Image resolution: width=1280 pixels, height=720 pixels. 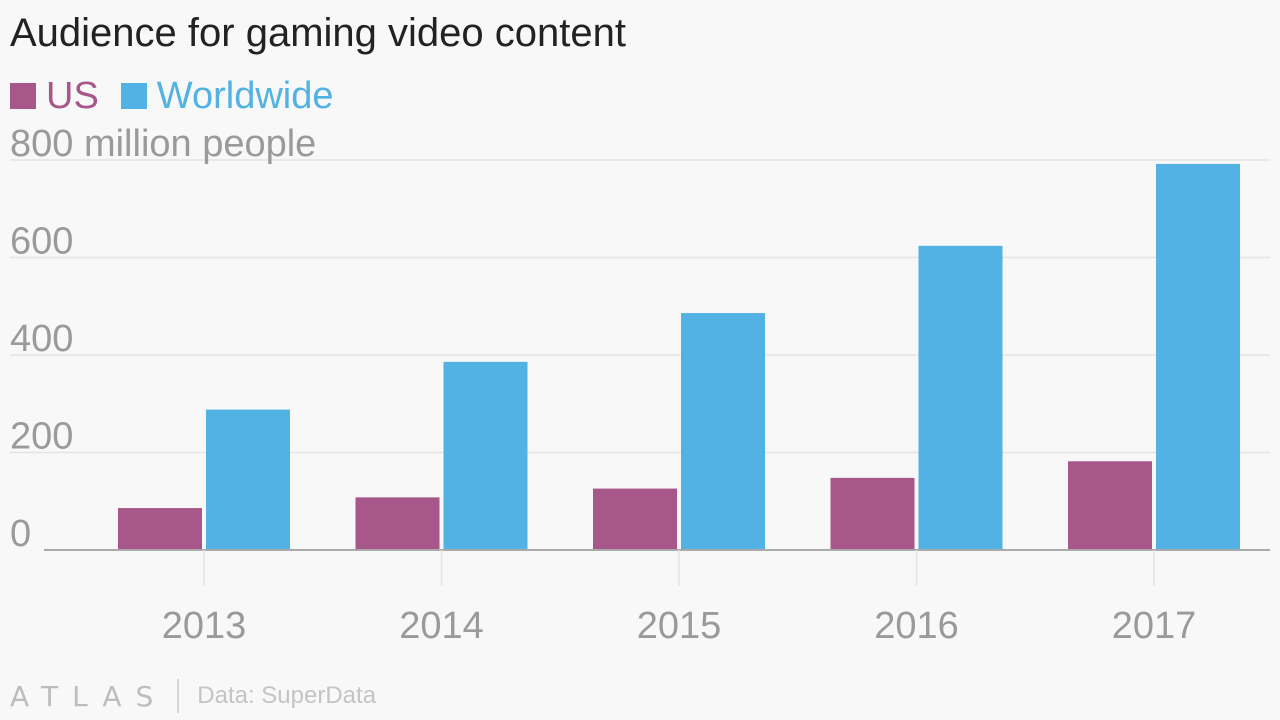 What do you see at coordinates (245, 95) in the screenshot?
I see `legend-label-worldwide: Worldwide` at bounding box center [245, 95].